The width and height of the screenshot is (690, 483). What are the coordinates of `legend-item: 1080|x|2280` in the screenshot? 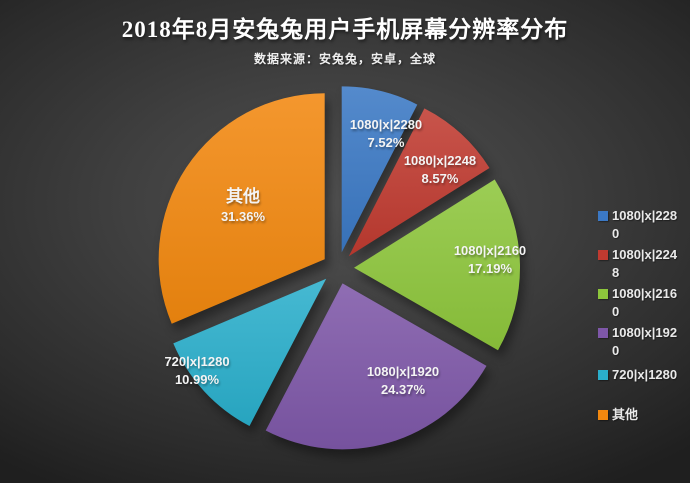 It's located at (640, 225).